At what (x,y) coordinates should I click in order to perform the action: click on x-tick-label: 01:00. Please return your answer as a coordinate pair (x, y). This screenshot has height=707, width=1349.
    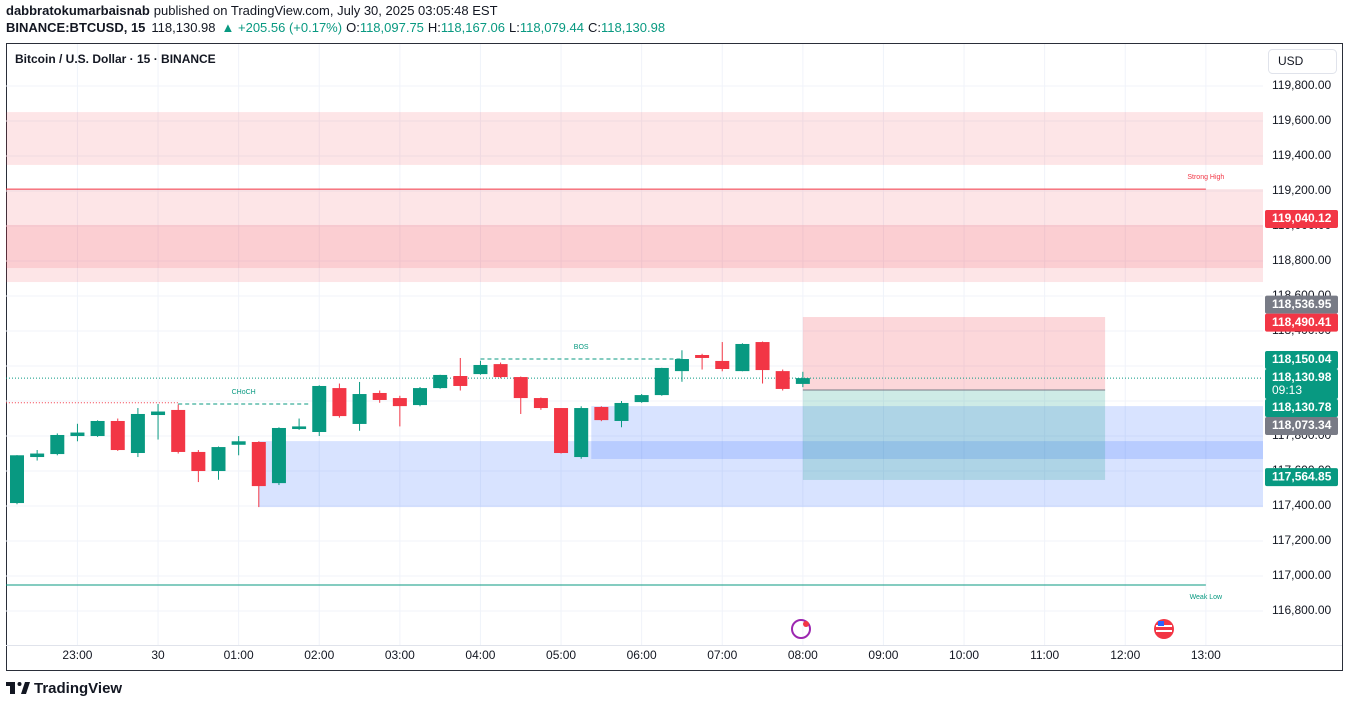
    Looking at the image, I should click on (239, 655).